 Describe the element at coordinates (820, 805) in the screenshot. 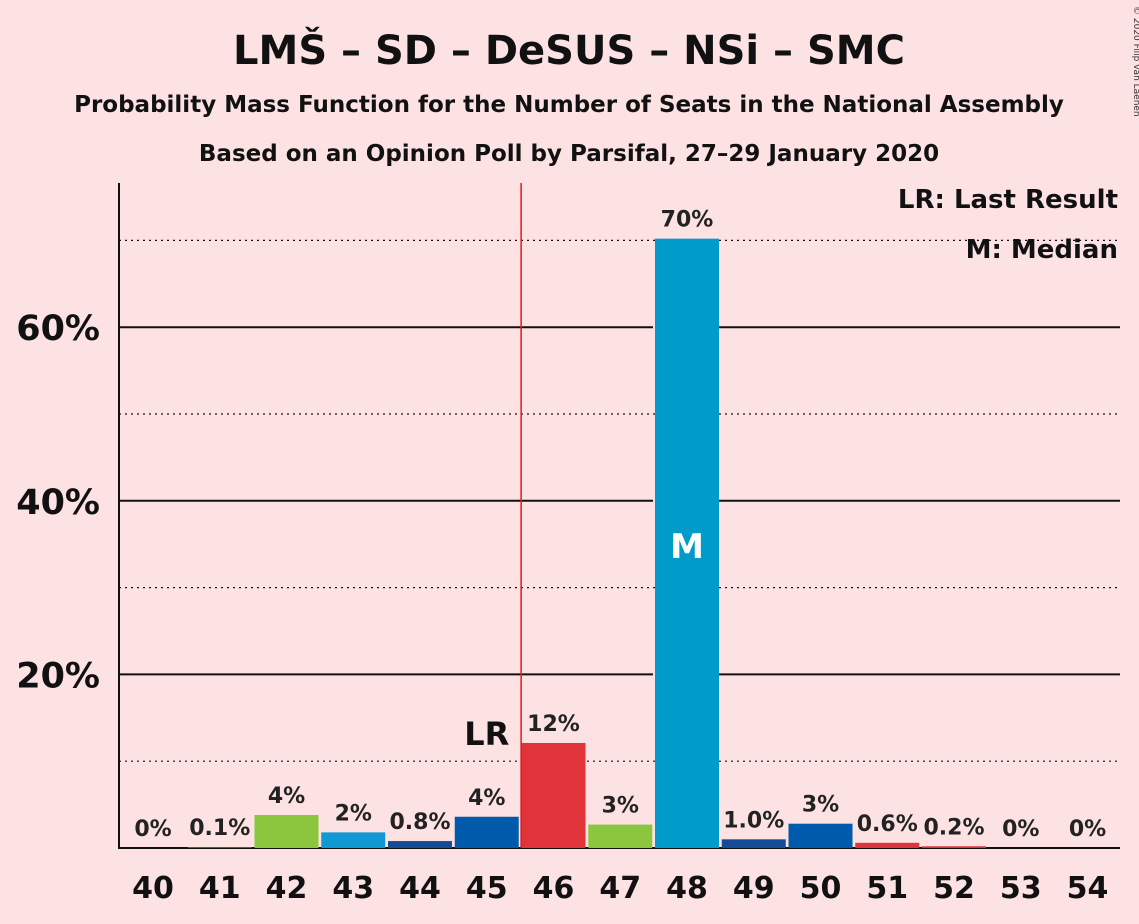

I see `data-label-seat-50: 3%` at that location.